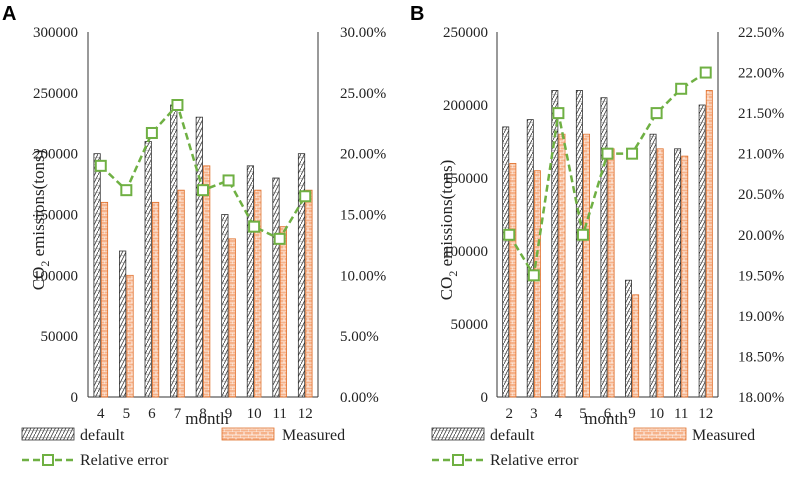 Image resolution: width=809 pixels, height=494 pixels. What do you see at coordinates (363, 33) in the screenshot?
I see `y2-tick-label: 30.00%` at bounding box center [363, 33].